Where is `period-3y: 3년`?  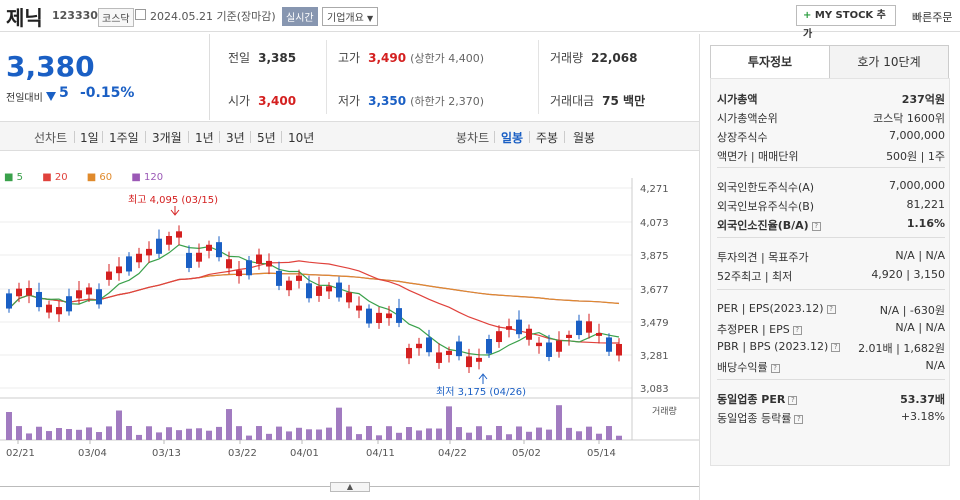
period-3y: 3년 is located at coordinates (235, 138).